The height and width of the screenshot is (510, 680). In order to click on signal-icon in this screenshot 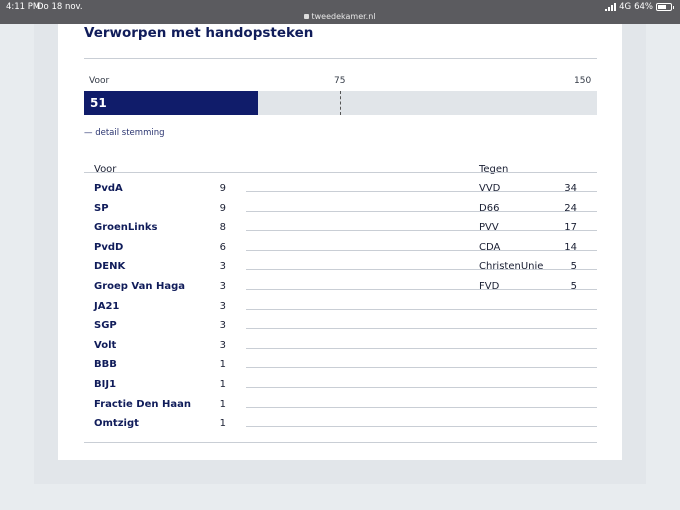, I will do `click(611, 7)`.